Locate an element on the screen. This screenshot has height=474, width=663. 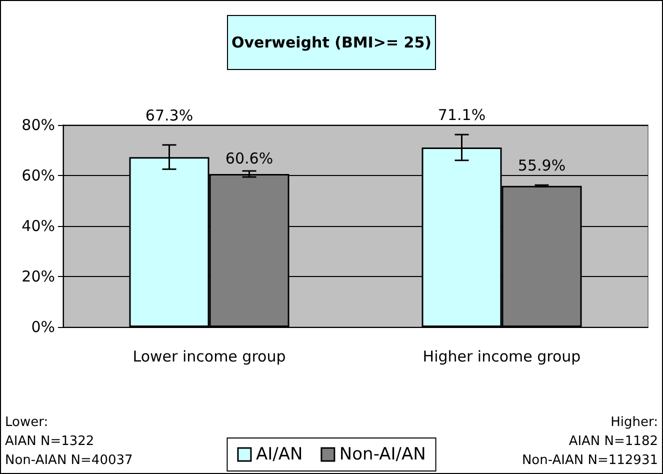
x-tick-label: Lower income group is located at coordinates (209, 357).